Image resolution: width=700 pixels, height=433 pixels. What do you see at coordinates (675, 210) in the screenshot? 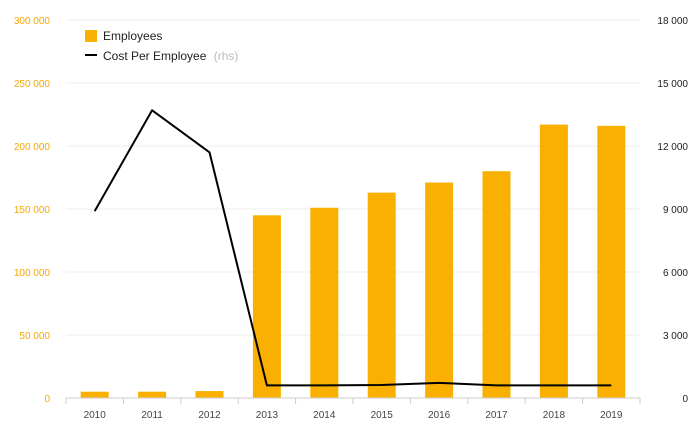
I see `right-tick-label: 9 000` at bounding box center [675, 210].